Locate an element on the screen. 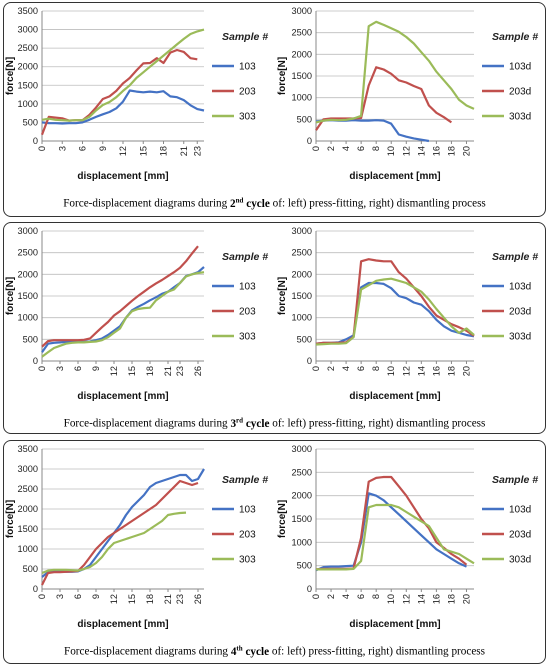 Image resolution: width=550 pixels, height=667 pixels. y-tick-label: 3500 is located at coordinates (28, 11).